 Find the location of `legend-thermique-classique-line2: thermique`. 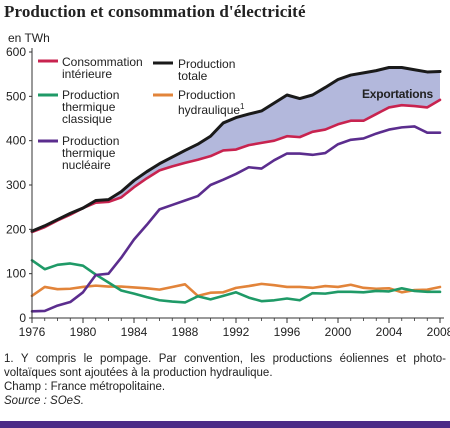

legend-thermique-classique-line2: thermique is located at coordinates (89, 107).